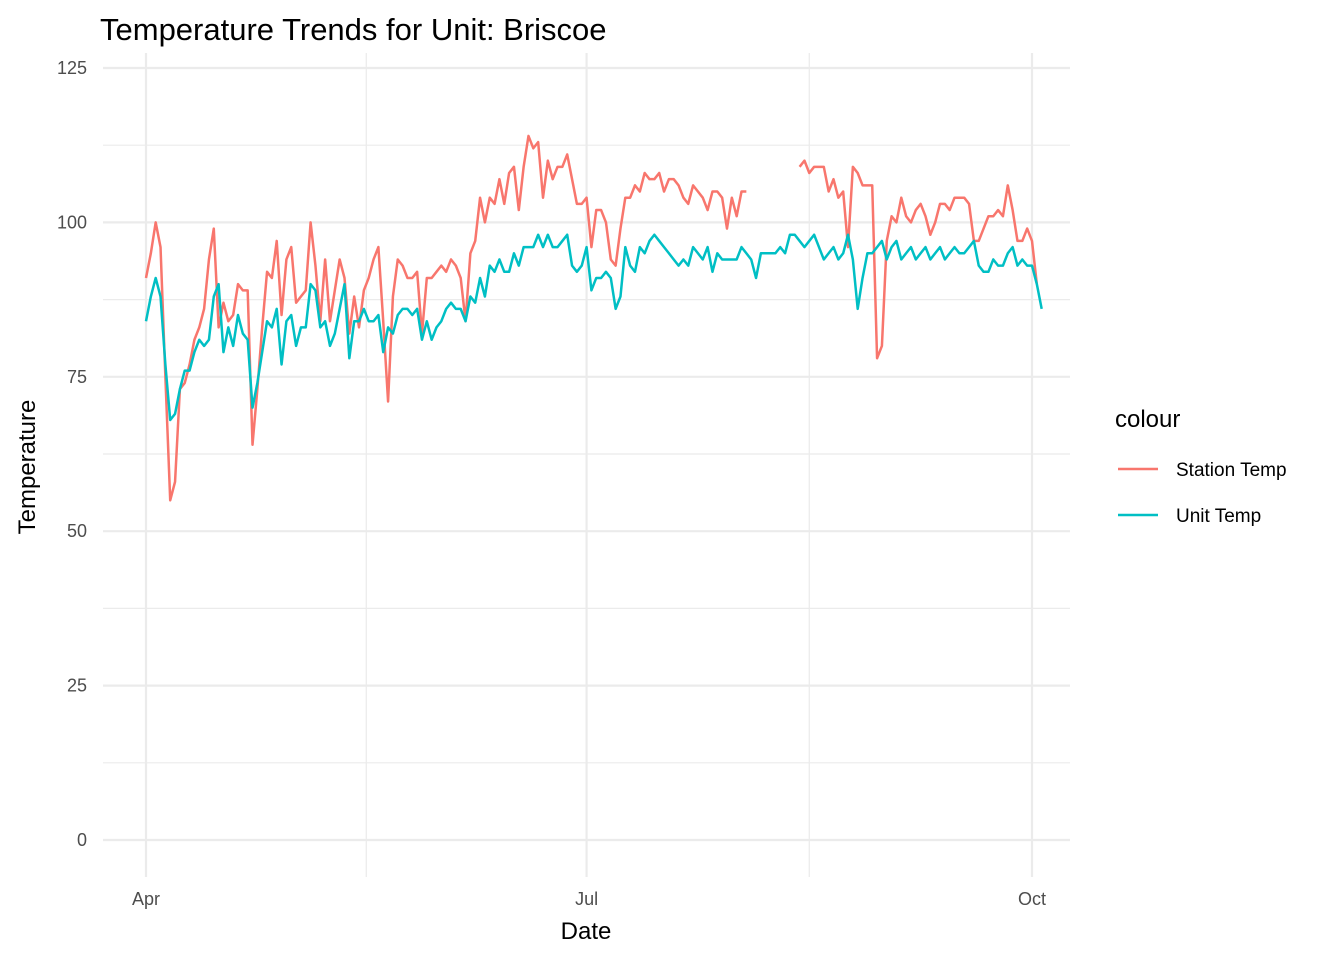  Describe the element at coordinates (72, 68) in the screenshot. I see `y-tick-label: 125` at that location.